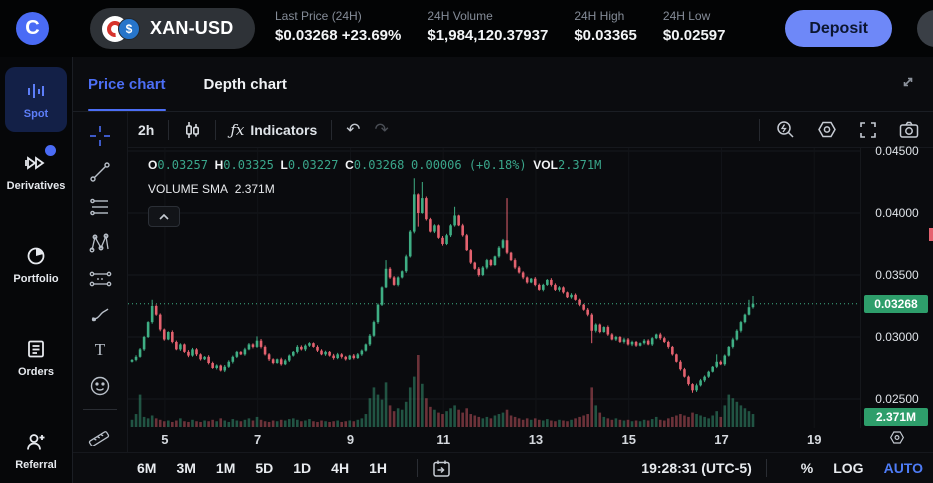 This screenshot has width=933, height=483. Describe the element at coordinates (807, 468) in the screenshot. I see `percent-scale-button: %` at that location.